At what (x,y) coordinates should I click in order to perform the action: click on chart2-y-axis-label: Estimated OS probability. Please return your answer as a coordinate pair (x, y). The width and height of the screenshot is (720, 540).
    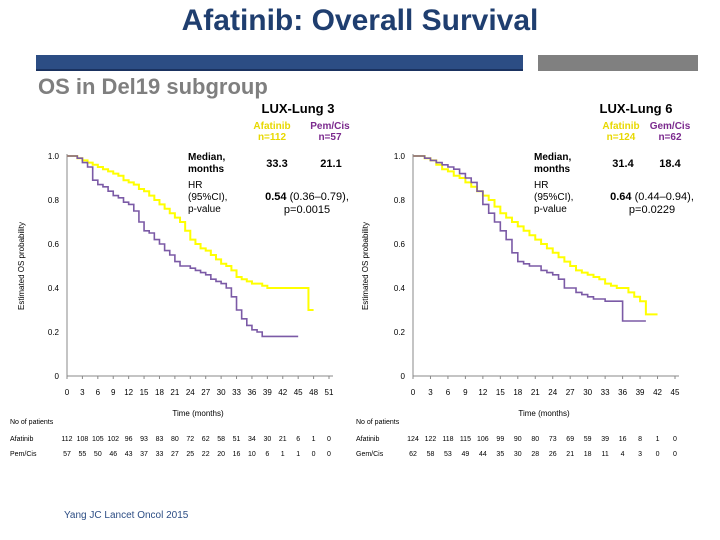
    Looking at the image, I should click on (365, 266).